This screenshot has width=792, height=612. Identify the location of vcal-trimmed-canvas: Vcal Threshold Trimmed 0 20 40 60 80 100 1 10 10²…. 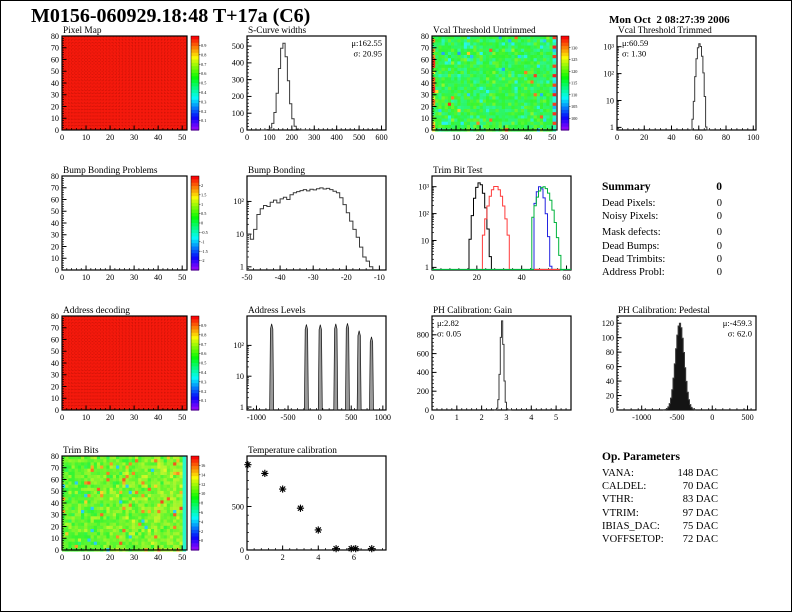
(681, 84).